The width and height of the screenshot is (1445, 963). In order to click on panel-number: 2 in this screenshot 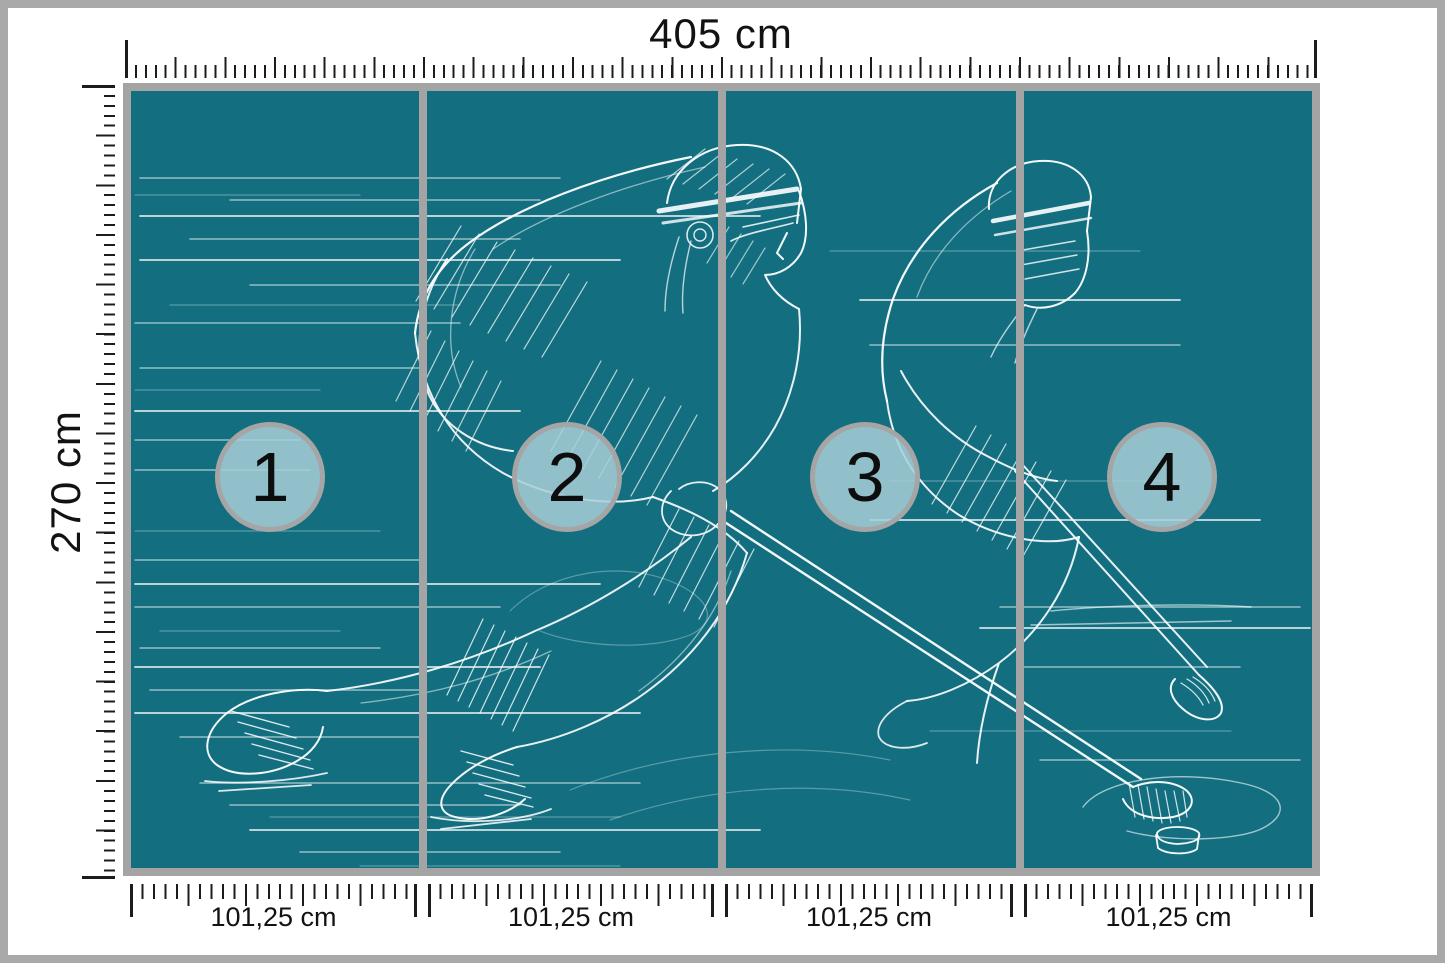, I will do `click(567, 477)`.